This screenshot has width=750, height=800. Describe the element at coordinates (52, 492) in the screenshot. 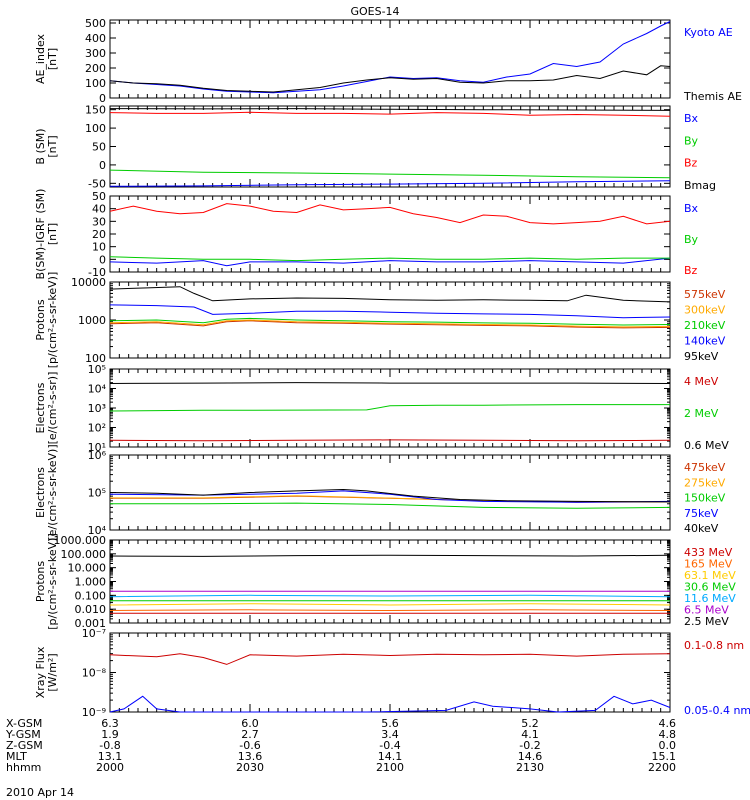

I see `y-axis-title: [e/(cm²-s-sr-keV)]` at that location.